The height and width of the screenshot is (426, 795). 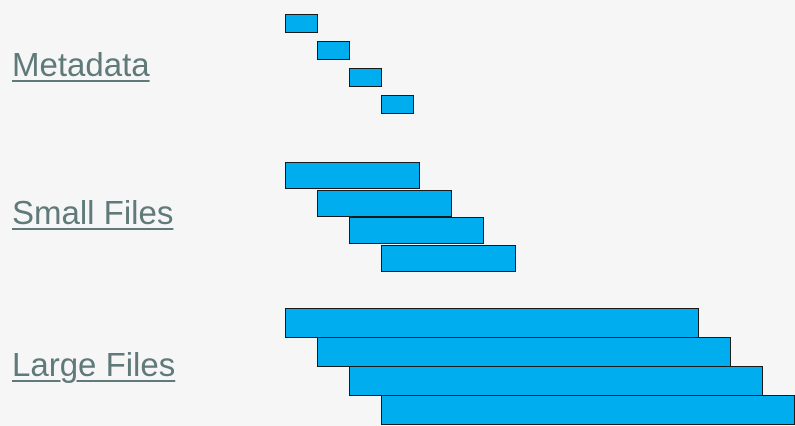 What do you see at coordinates (94, 364) in the screenshot?
I see `large-files-link: Large Files` at bounding box center [94, 364].